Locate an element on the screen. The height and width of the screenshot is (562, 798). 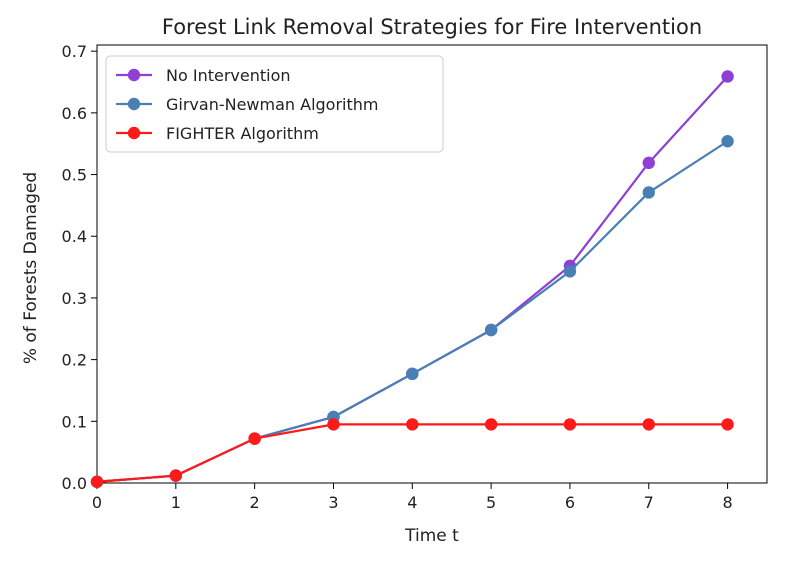
legend-box is located at coordinates (274, 104).